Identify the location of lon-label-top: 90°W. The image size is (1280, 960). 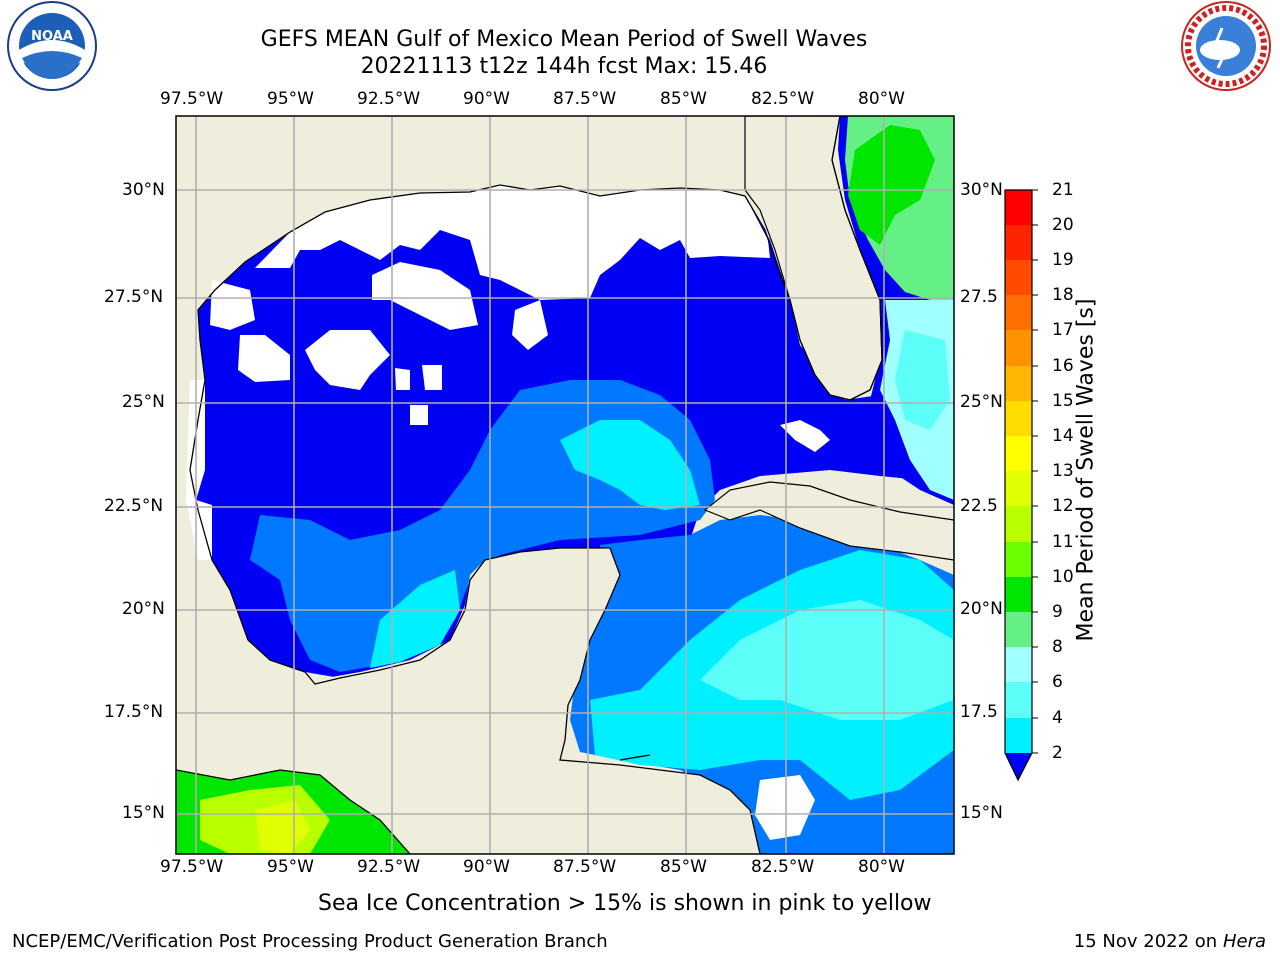
(486, 99).